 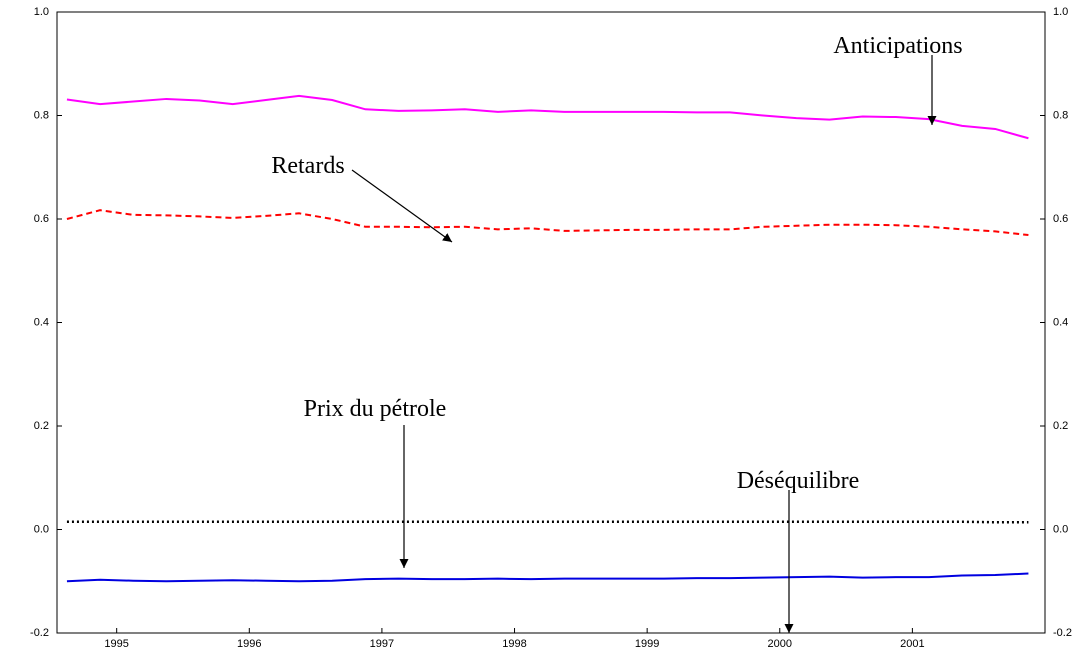 I want to click on x-tick-label: 1995, so click(x=116, y=644).